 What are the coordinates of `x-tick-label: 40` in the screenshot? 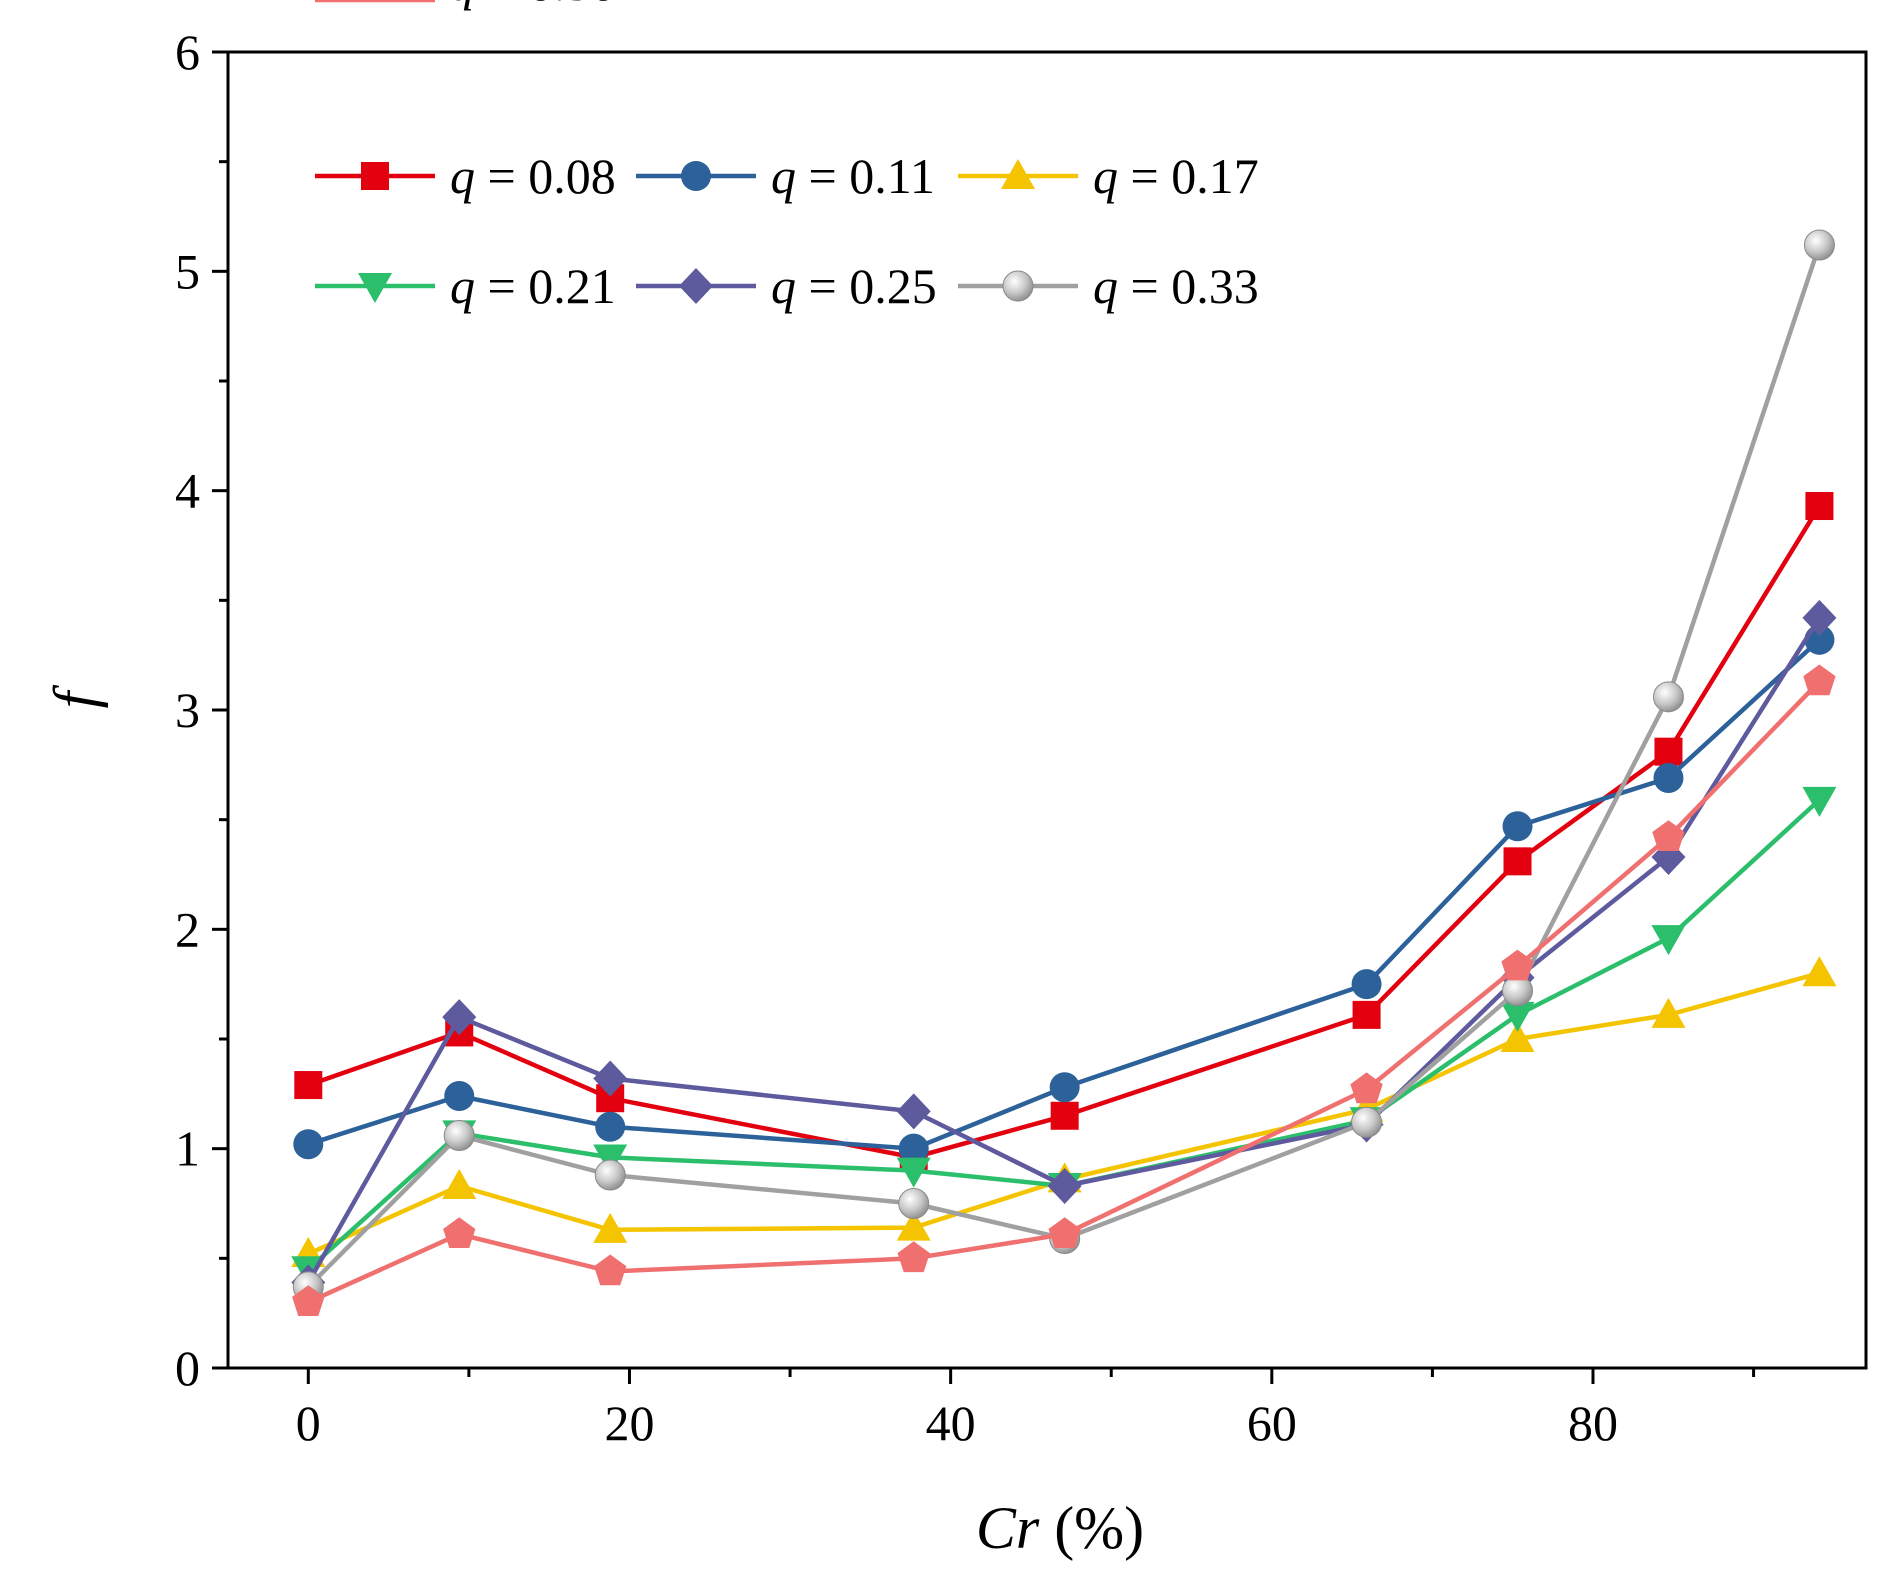 It's located at (951, 1423).